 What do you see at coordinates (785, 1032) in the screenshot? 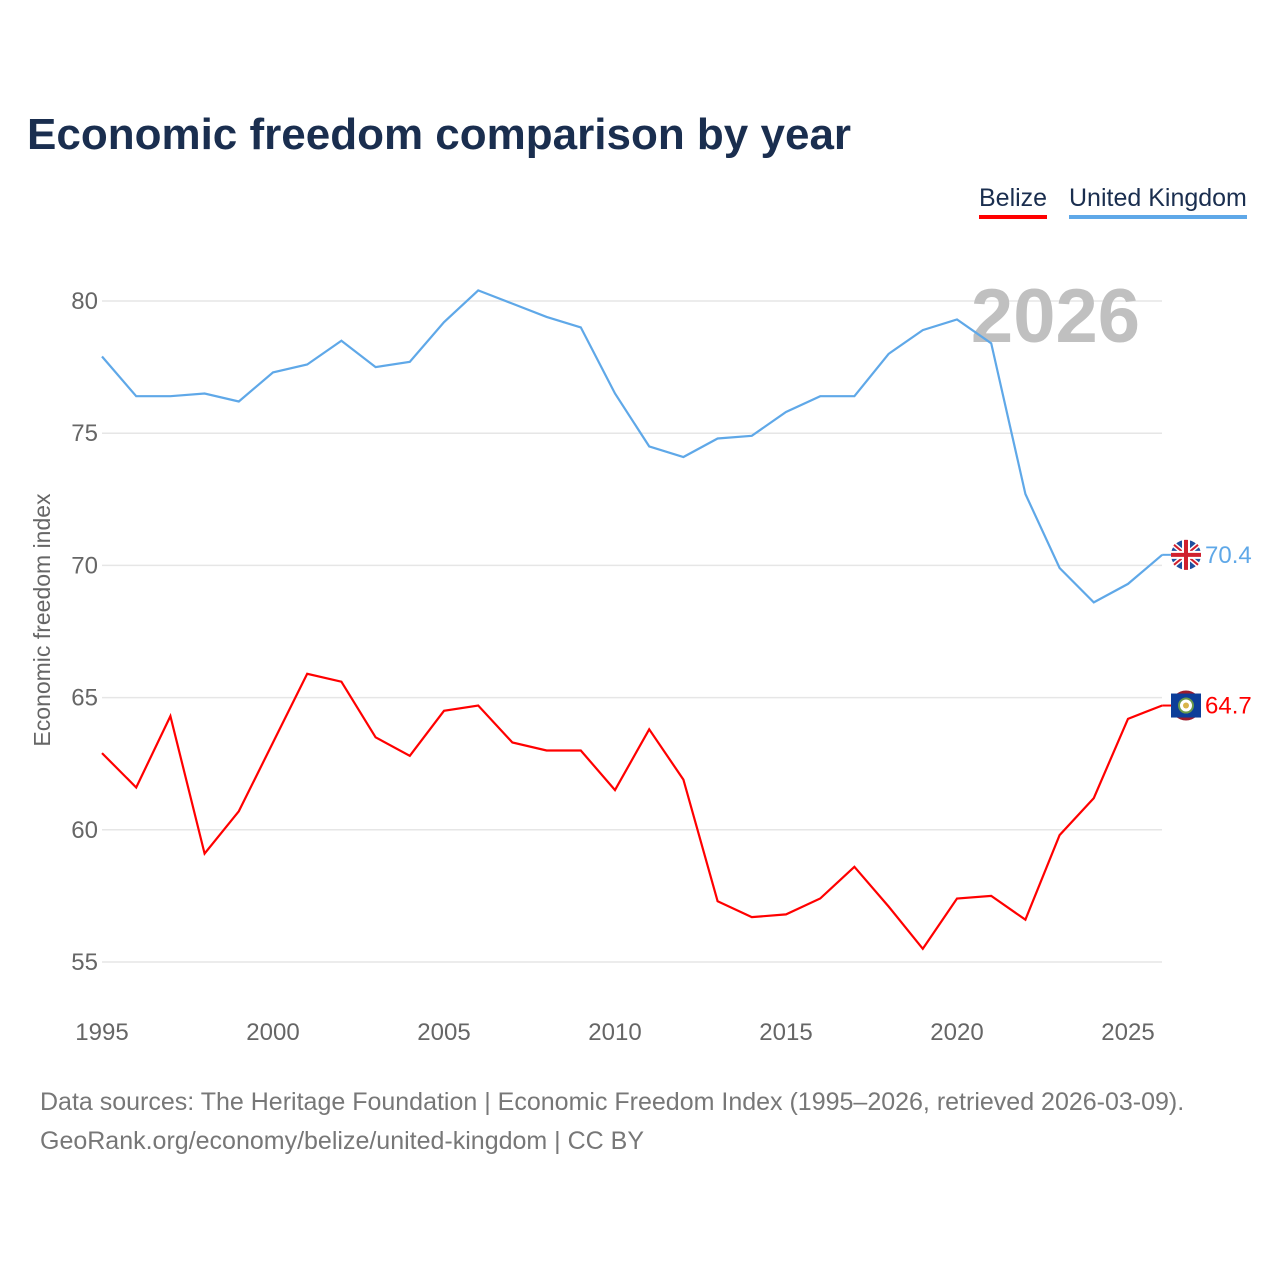
I see `x-tick-label: 2015` at bounding box center [785, 1032].